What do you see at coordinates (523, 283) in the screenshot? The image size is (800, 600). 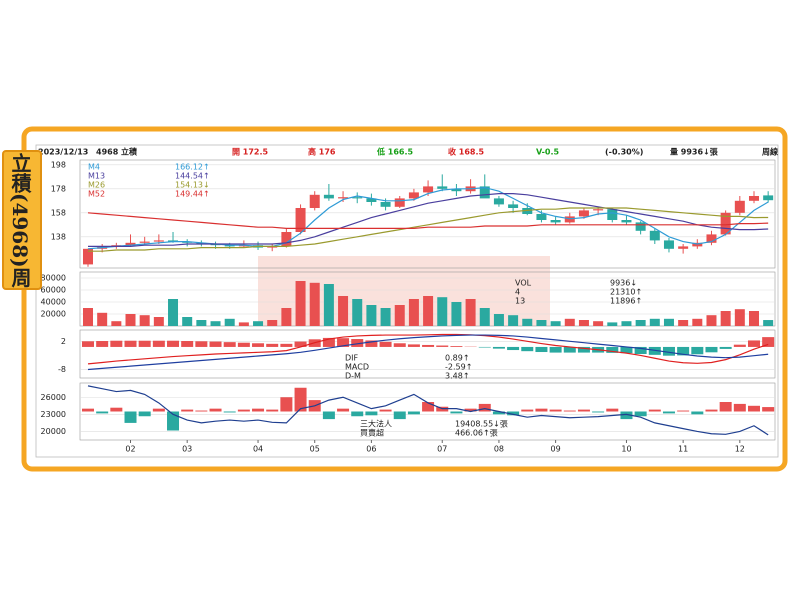 I see `legend-name: VOL` at bounding box center [523, 283].